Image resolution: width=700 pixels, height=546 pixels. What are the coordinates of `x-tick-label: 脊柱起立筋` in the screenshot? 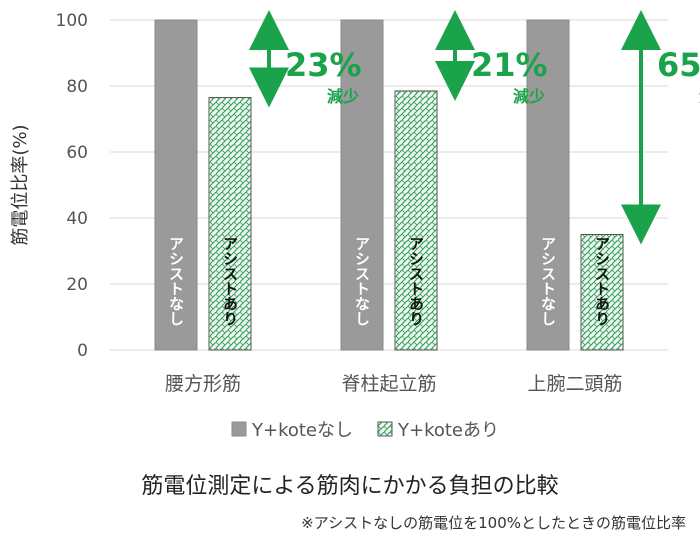 It's located at (388, 384).